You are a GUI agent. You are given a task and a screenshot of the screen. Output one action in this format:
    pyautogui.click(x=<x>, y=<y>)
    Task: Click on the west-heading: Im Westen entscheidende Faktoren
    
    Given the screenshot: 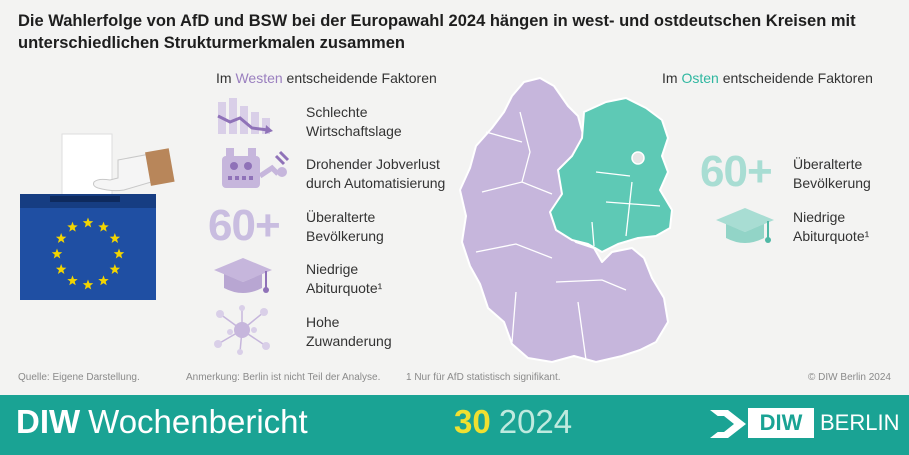 What is the action you would take?
    pyautogui.click(x=326, y=78)
    